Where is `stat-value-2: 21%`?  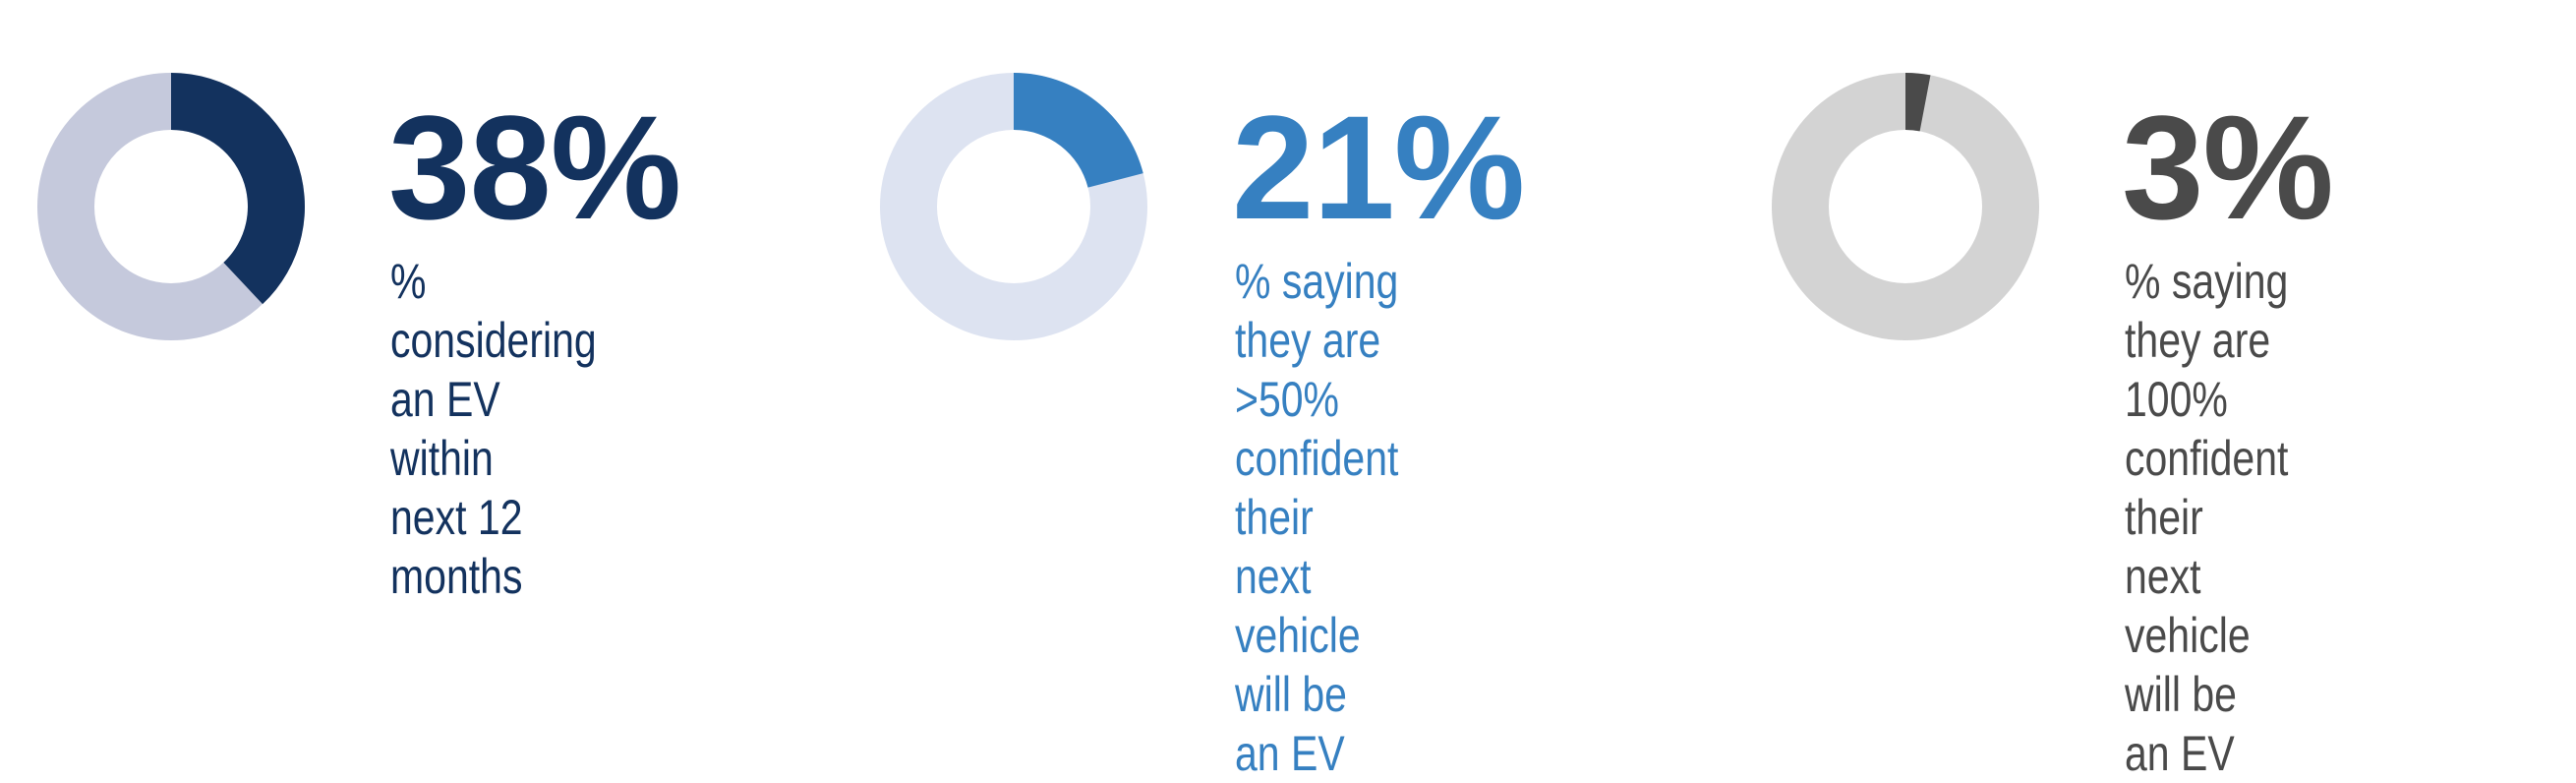
stat-value-2: 21% is located at coordinates (1378, 167).